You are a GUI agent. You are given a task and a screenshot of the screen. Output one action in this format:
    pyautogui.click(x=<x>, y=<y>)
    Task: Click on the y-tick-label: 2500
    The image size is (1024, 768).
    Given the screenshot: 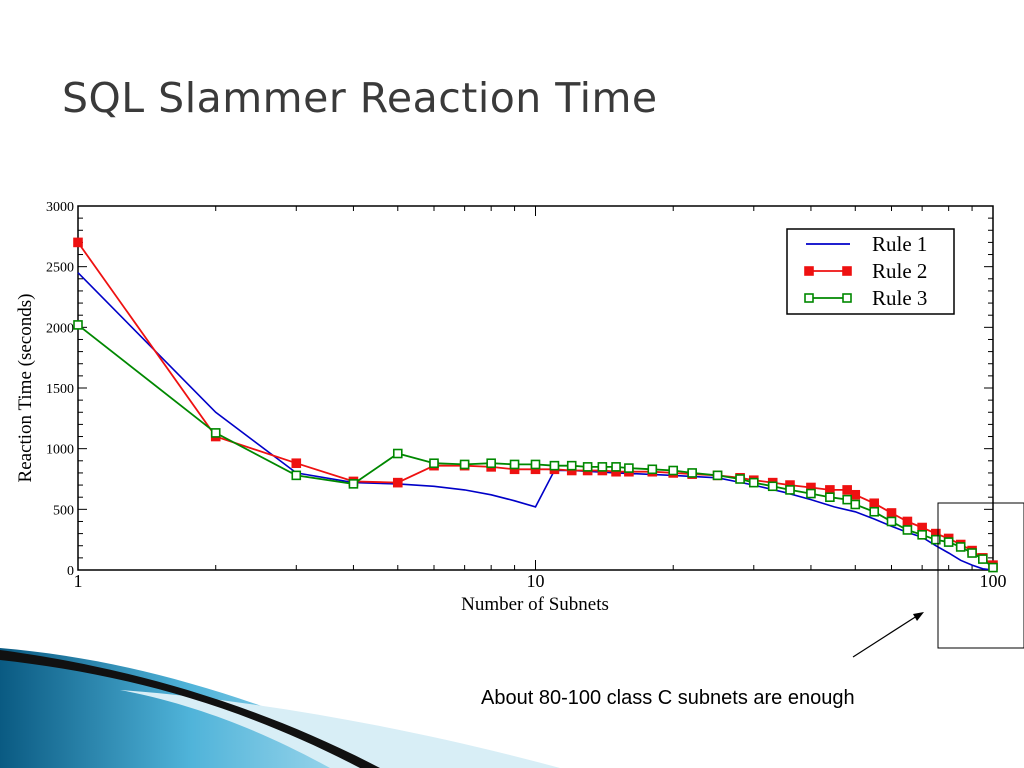 What is the action you would take?
    pyautogui.click(x=60, y=268)
    